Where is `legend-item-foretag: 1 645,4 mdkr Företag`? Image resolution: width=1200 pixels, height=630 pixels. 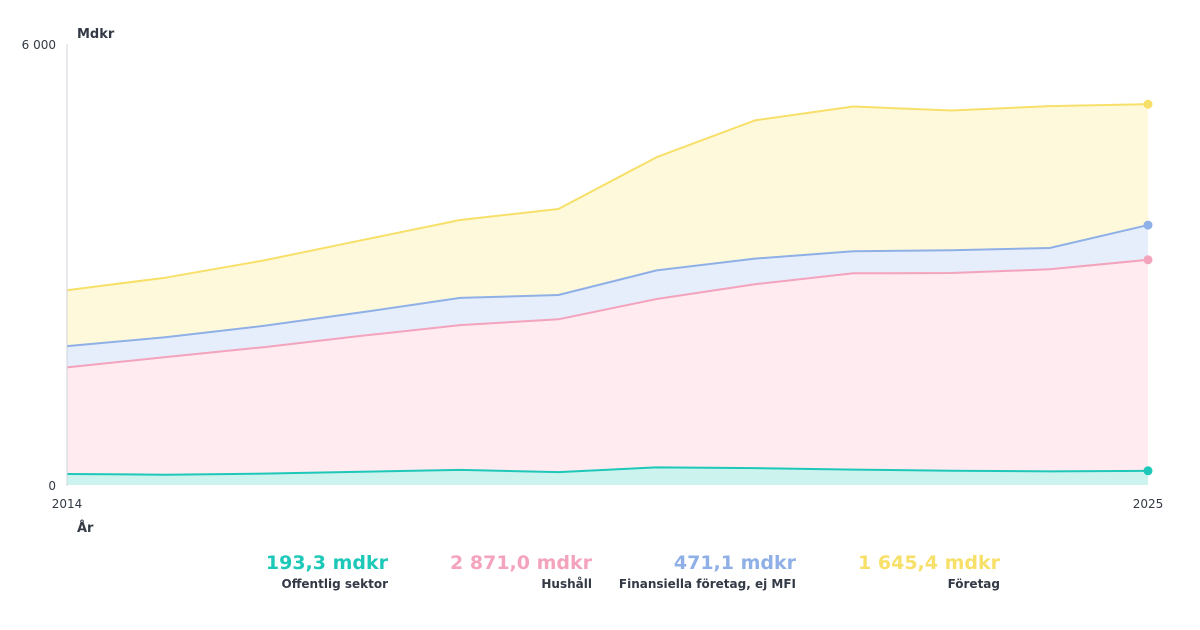
legend-item-foretag: 1 645,4 mdkr Företag is located at coordinates (904, 571).